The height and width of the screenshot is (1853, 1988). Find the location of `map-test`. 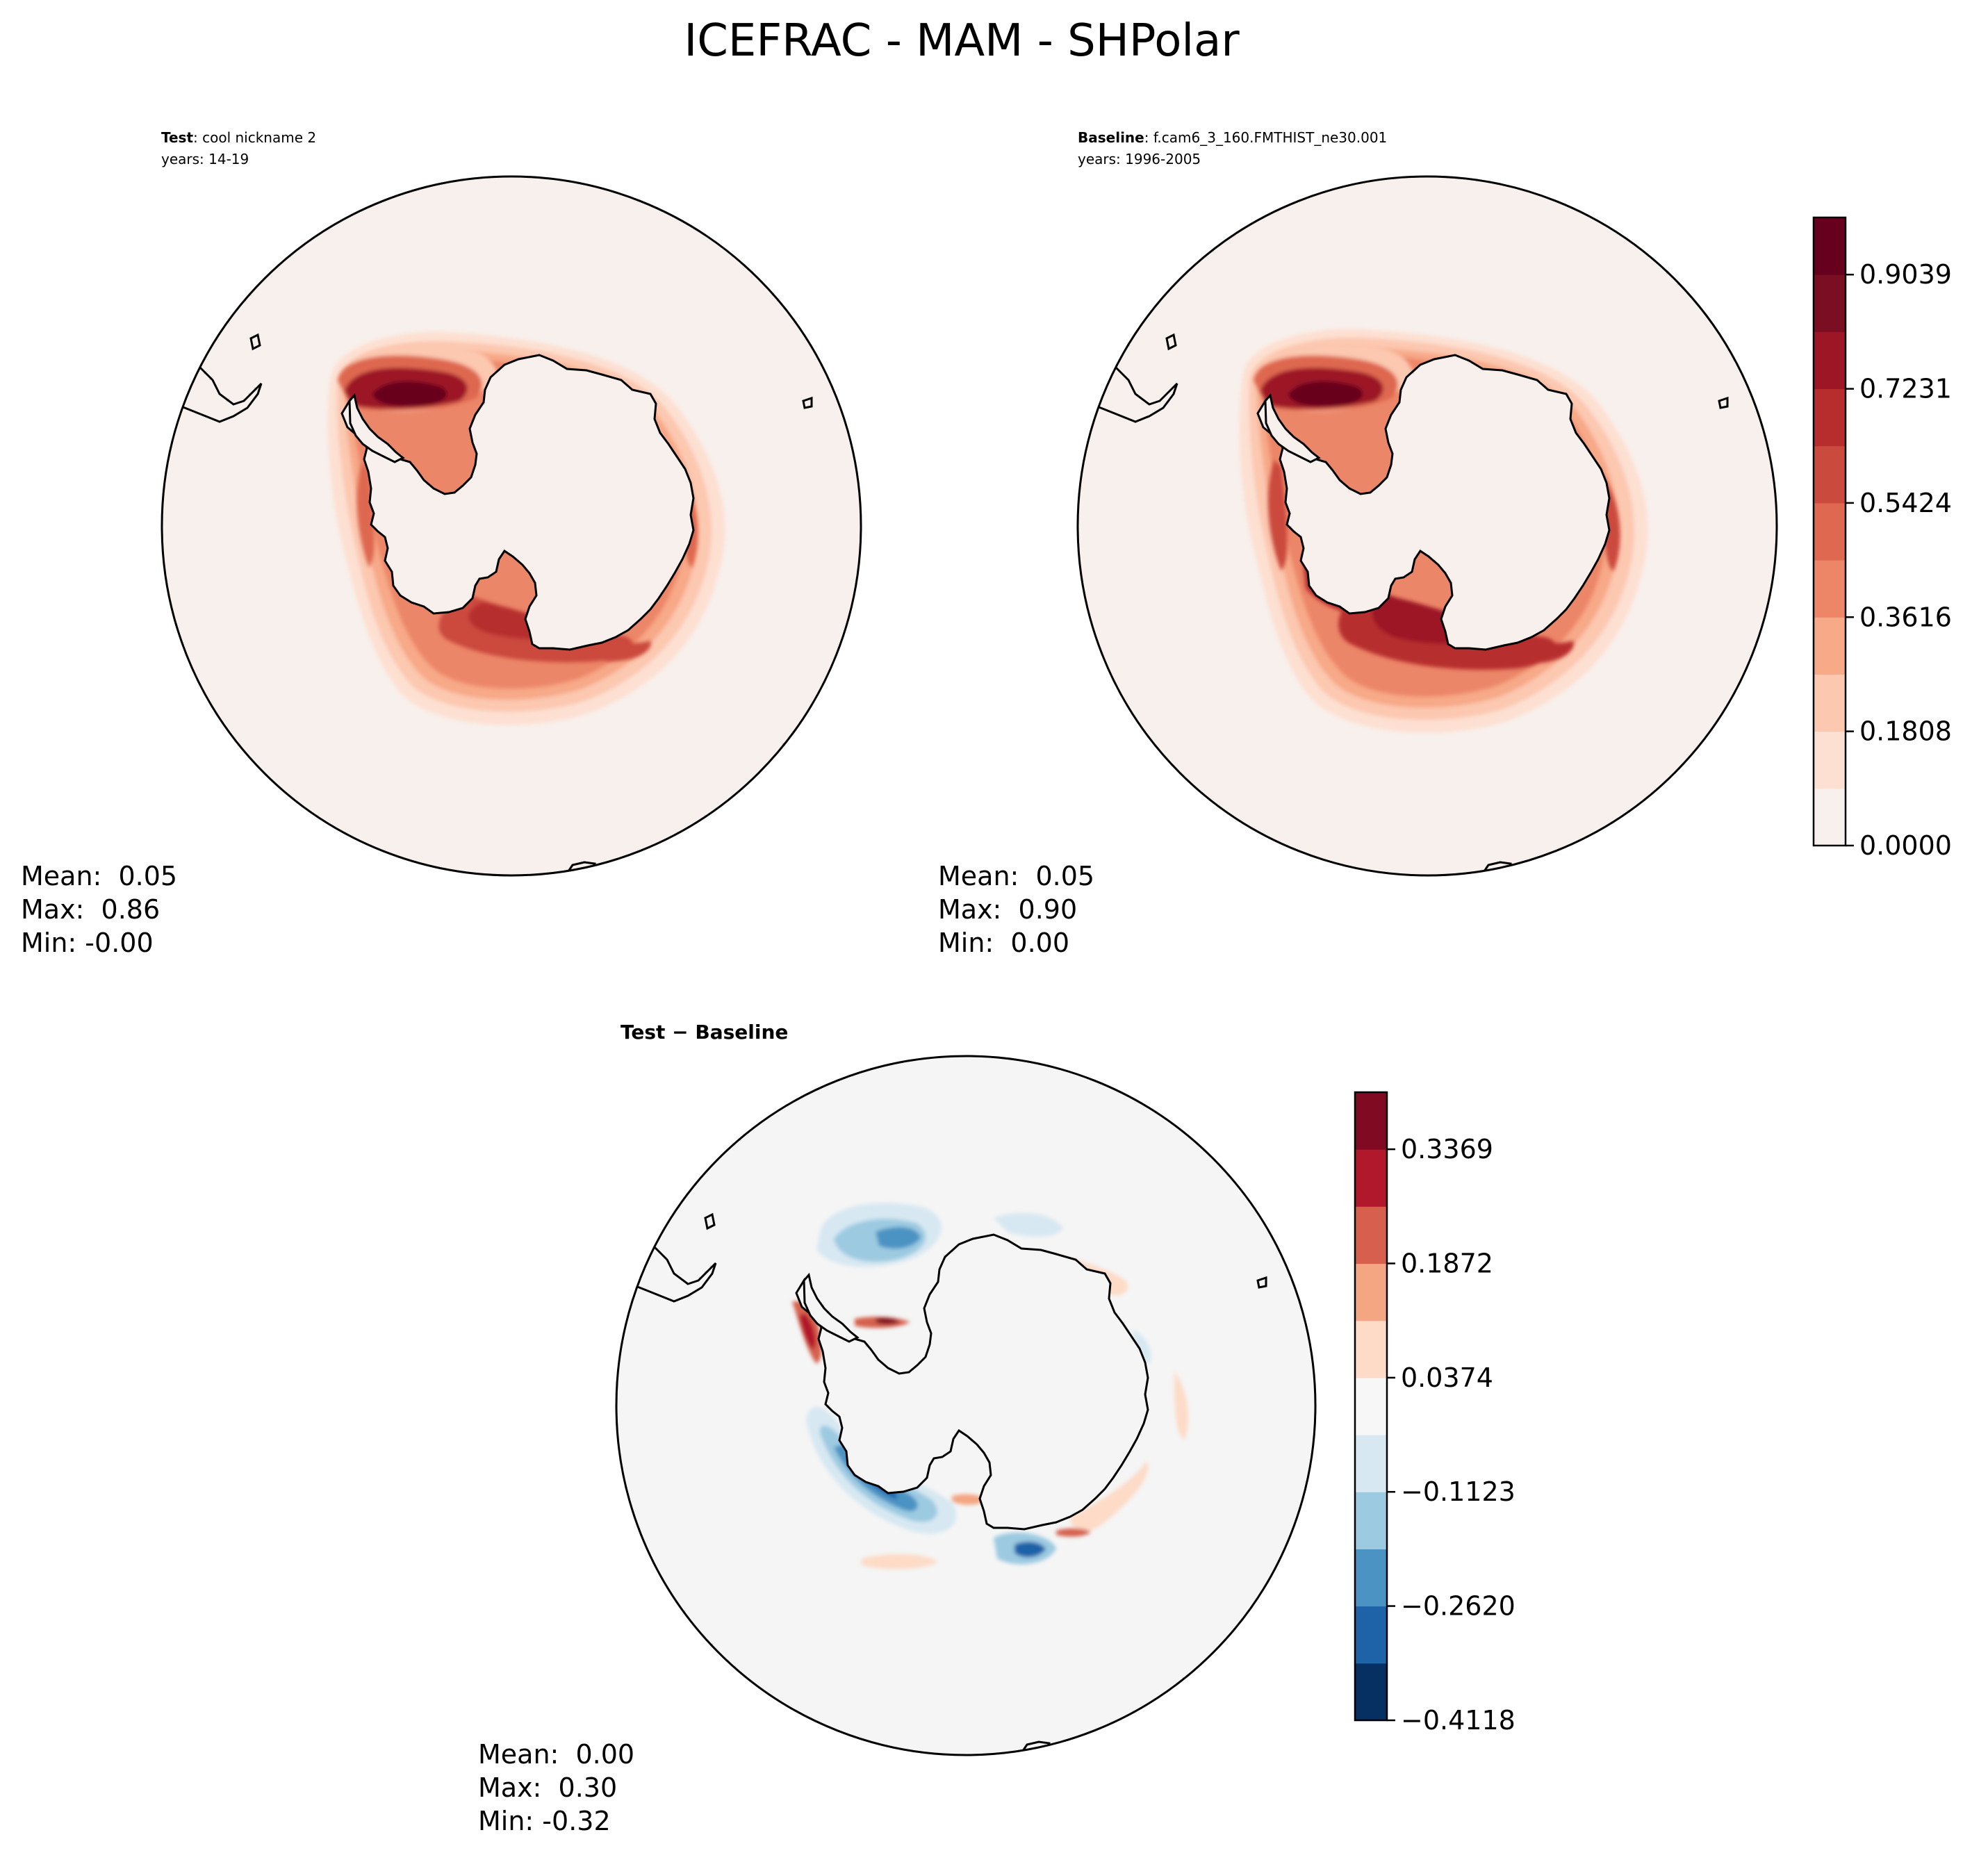

map-test is located at coordinates (511, 526).